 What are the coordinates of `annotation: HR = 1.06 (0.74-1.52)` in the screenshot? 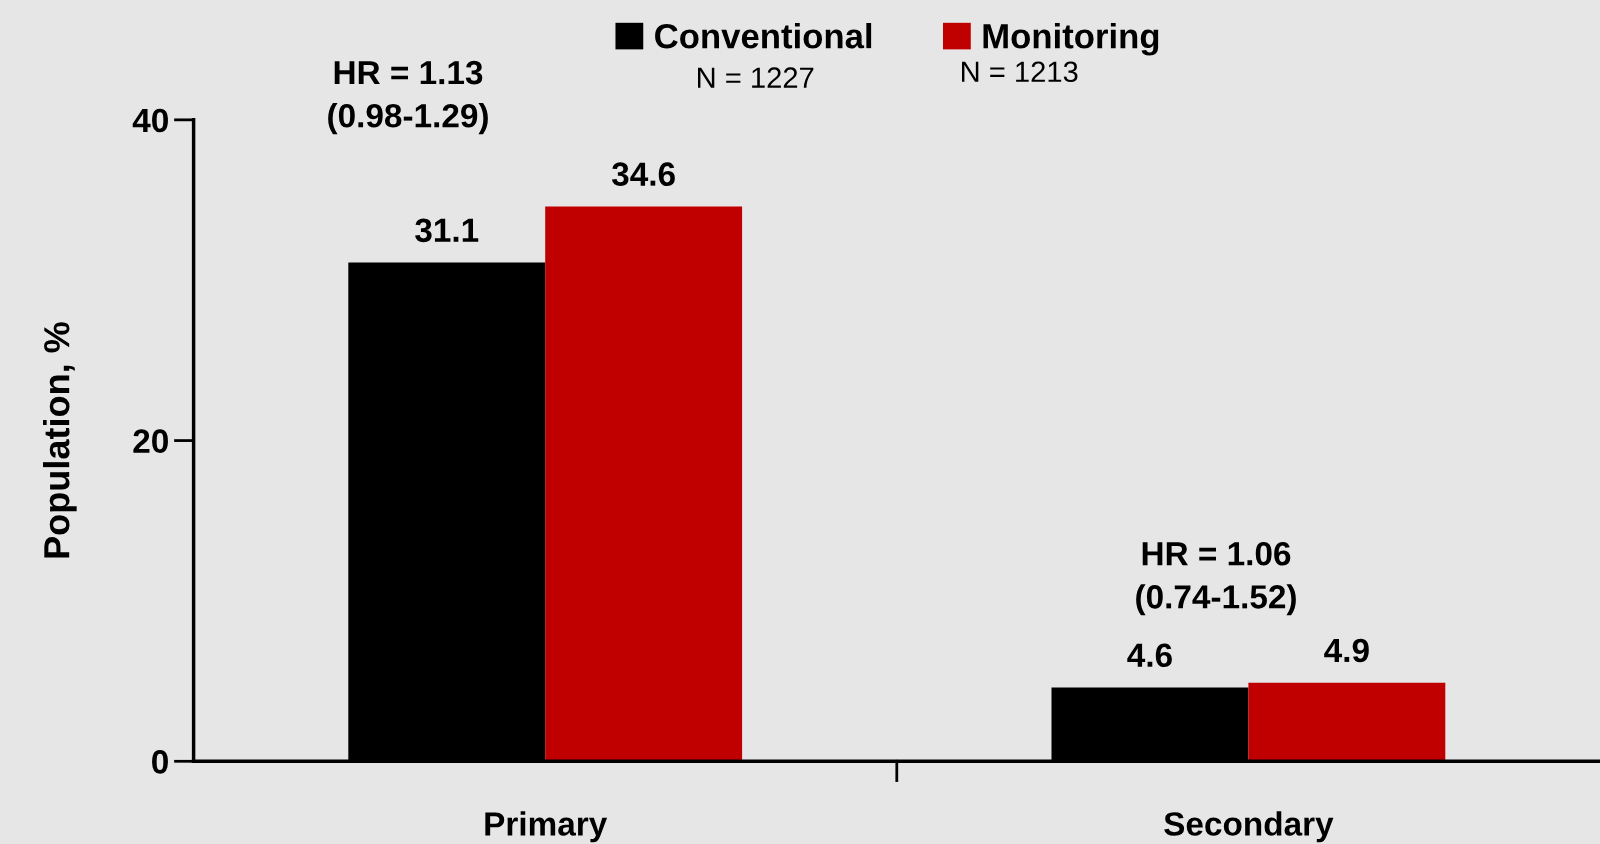 It's located at (1216, 578).